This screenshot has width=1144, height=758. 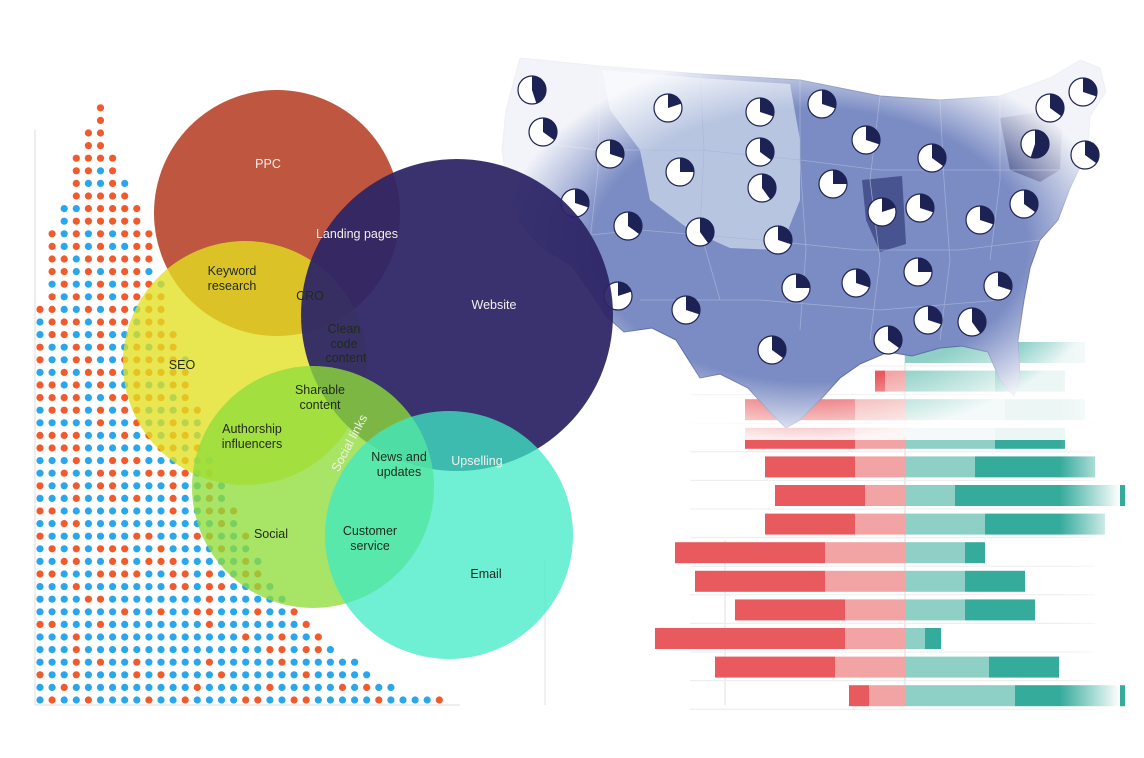 What do you see at coordinates (370, 531) in the screenshot?
I see `venn-label-customer-service-line1: Customer` at bounding box center [370, 531].